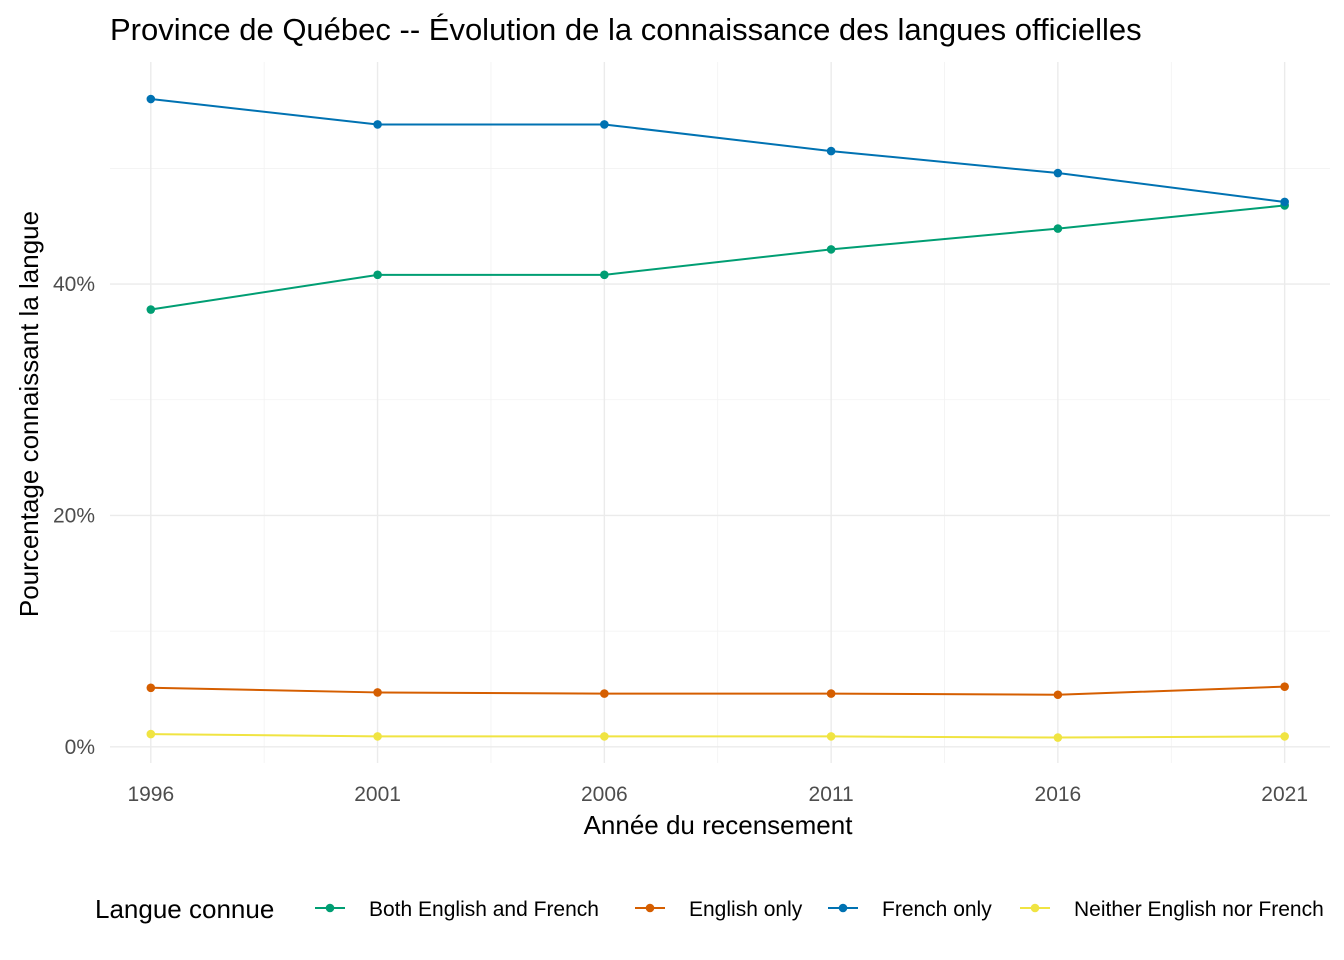 The width and height of the screenshot is (1344, 960). Describe the element at coordinates (717, 150) in the screenshot. I see `series-line-french-only` at that location.